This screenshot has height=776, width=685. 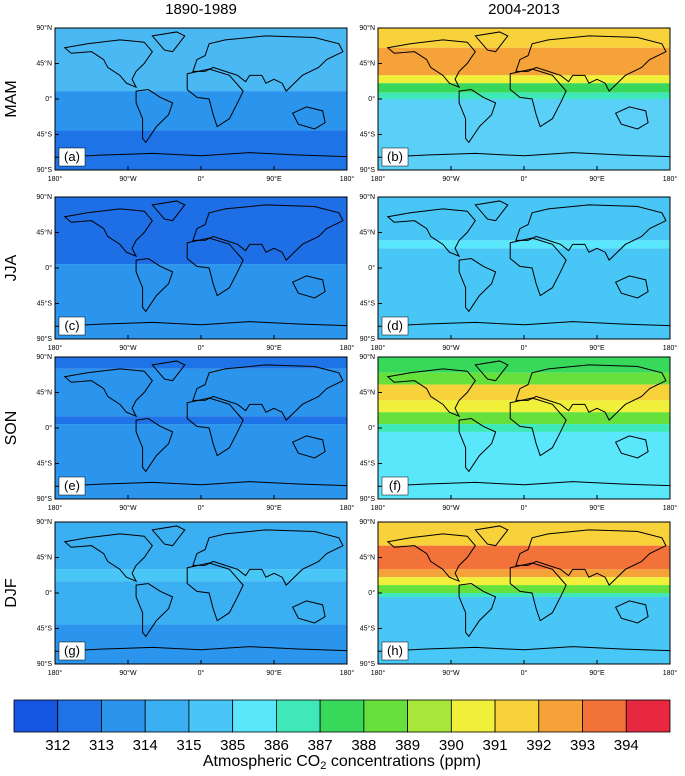 I want to click on colorbar-label: 313, so click(x=101, y=745).